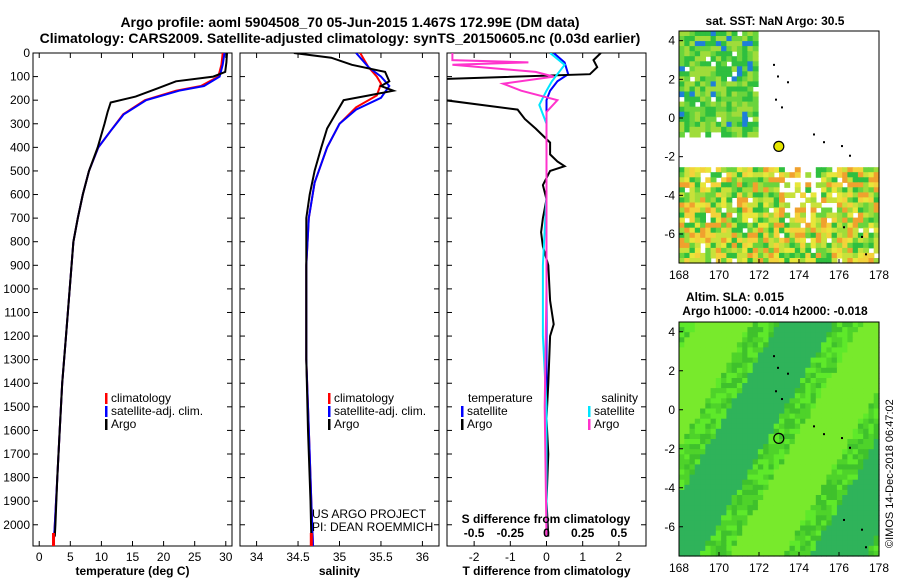 This screenshot has width=900, height=585. I want to click on difference-profile-xtick-label: 0, so click(546, 557).